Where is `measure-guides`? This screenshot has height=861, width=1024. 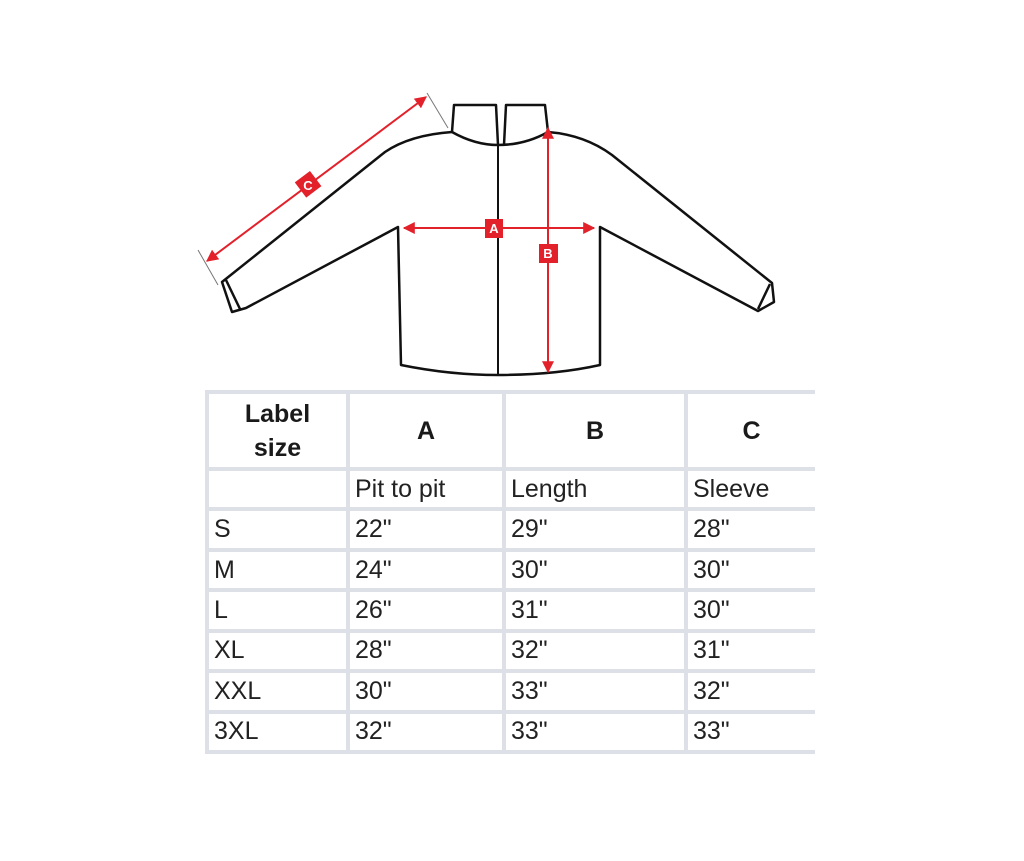 measure-guides is located at coordinates (323, 189).